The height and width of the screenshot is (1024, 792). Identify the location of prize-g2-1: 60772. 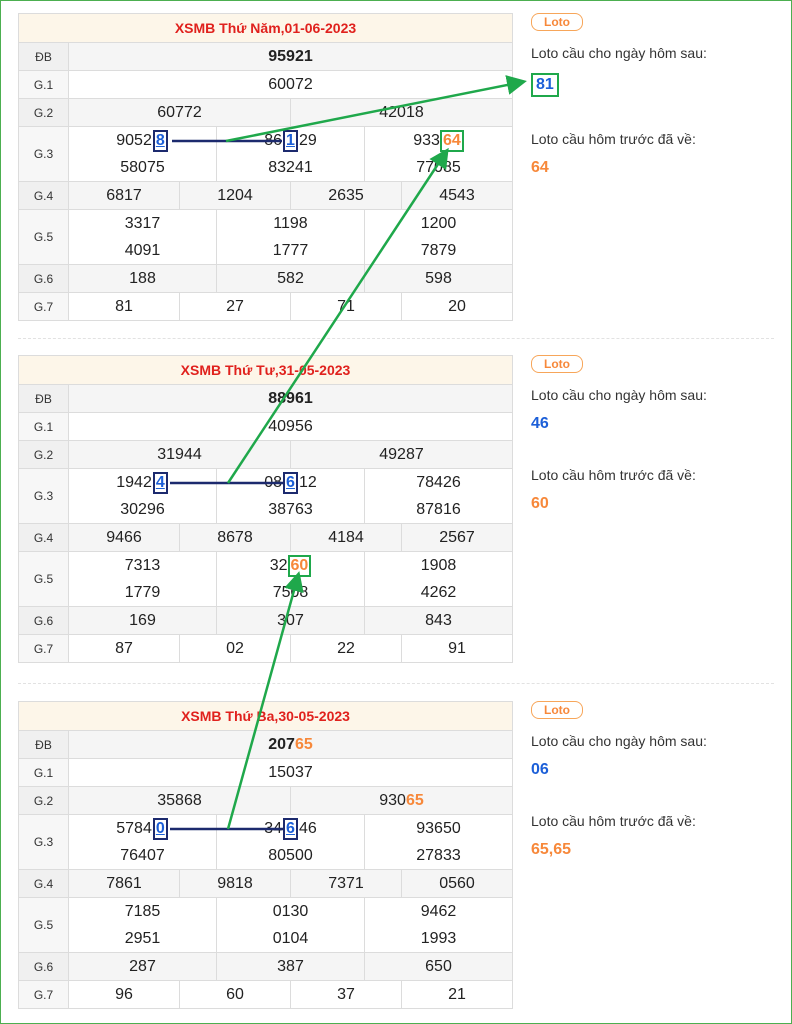
(179, 112).